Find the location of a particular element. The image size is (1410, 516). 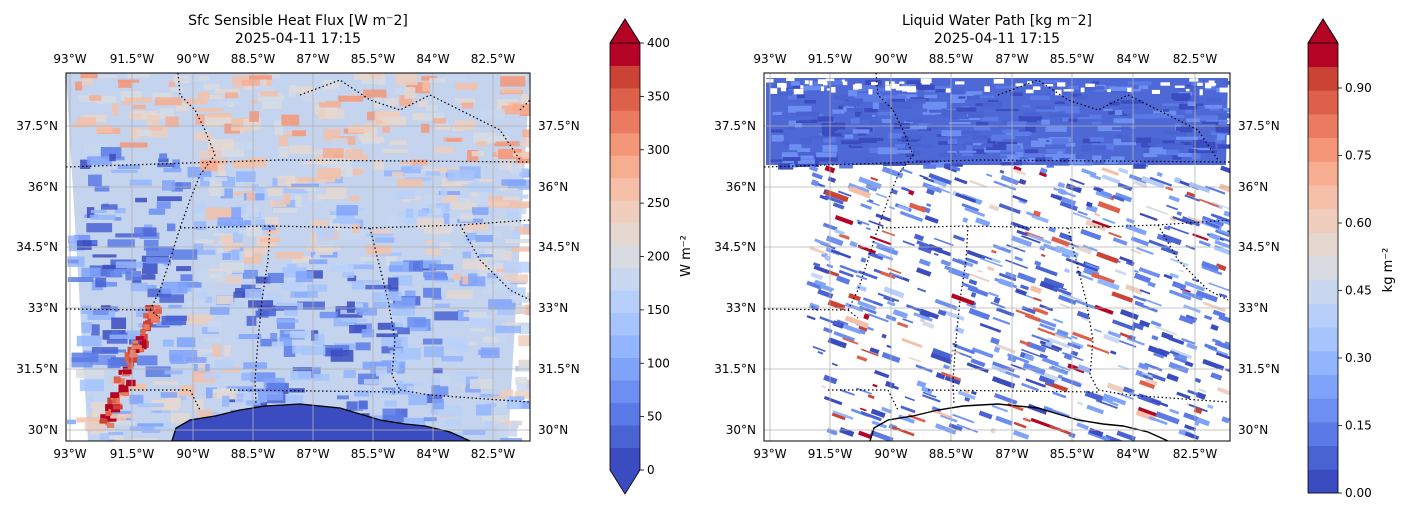

top-lon-tick-label: 91.5°W is located at coordinates (830, 59).